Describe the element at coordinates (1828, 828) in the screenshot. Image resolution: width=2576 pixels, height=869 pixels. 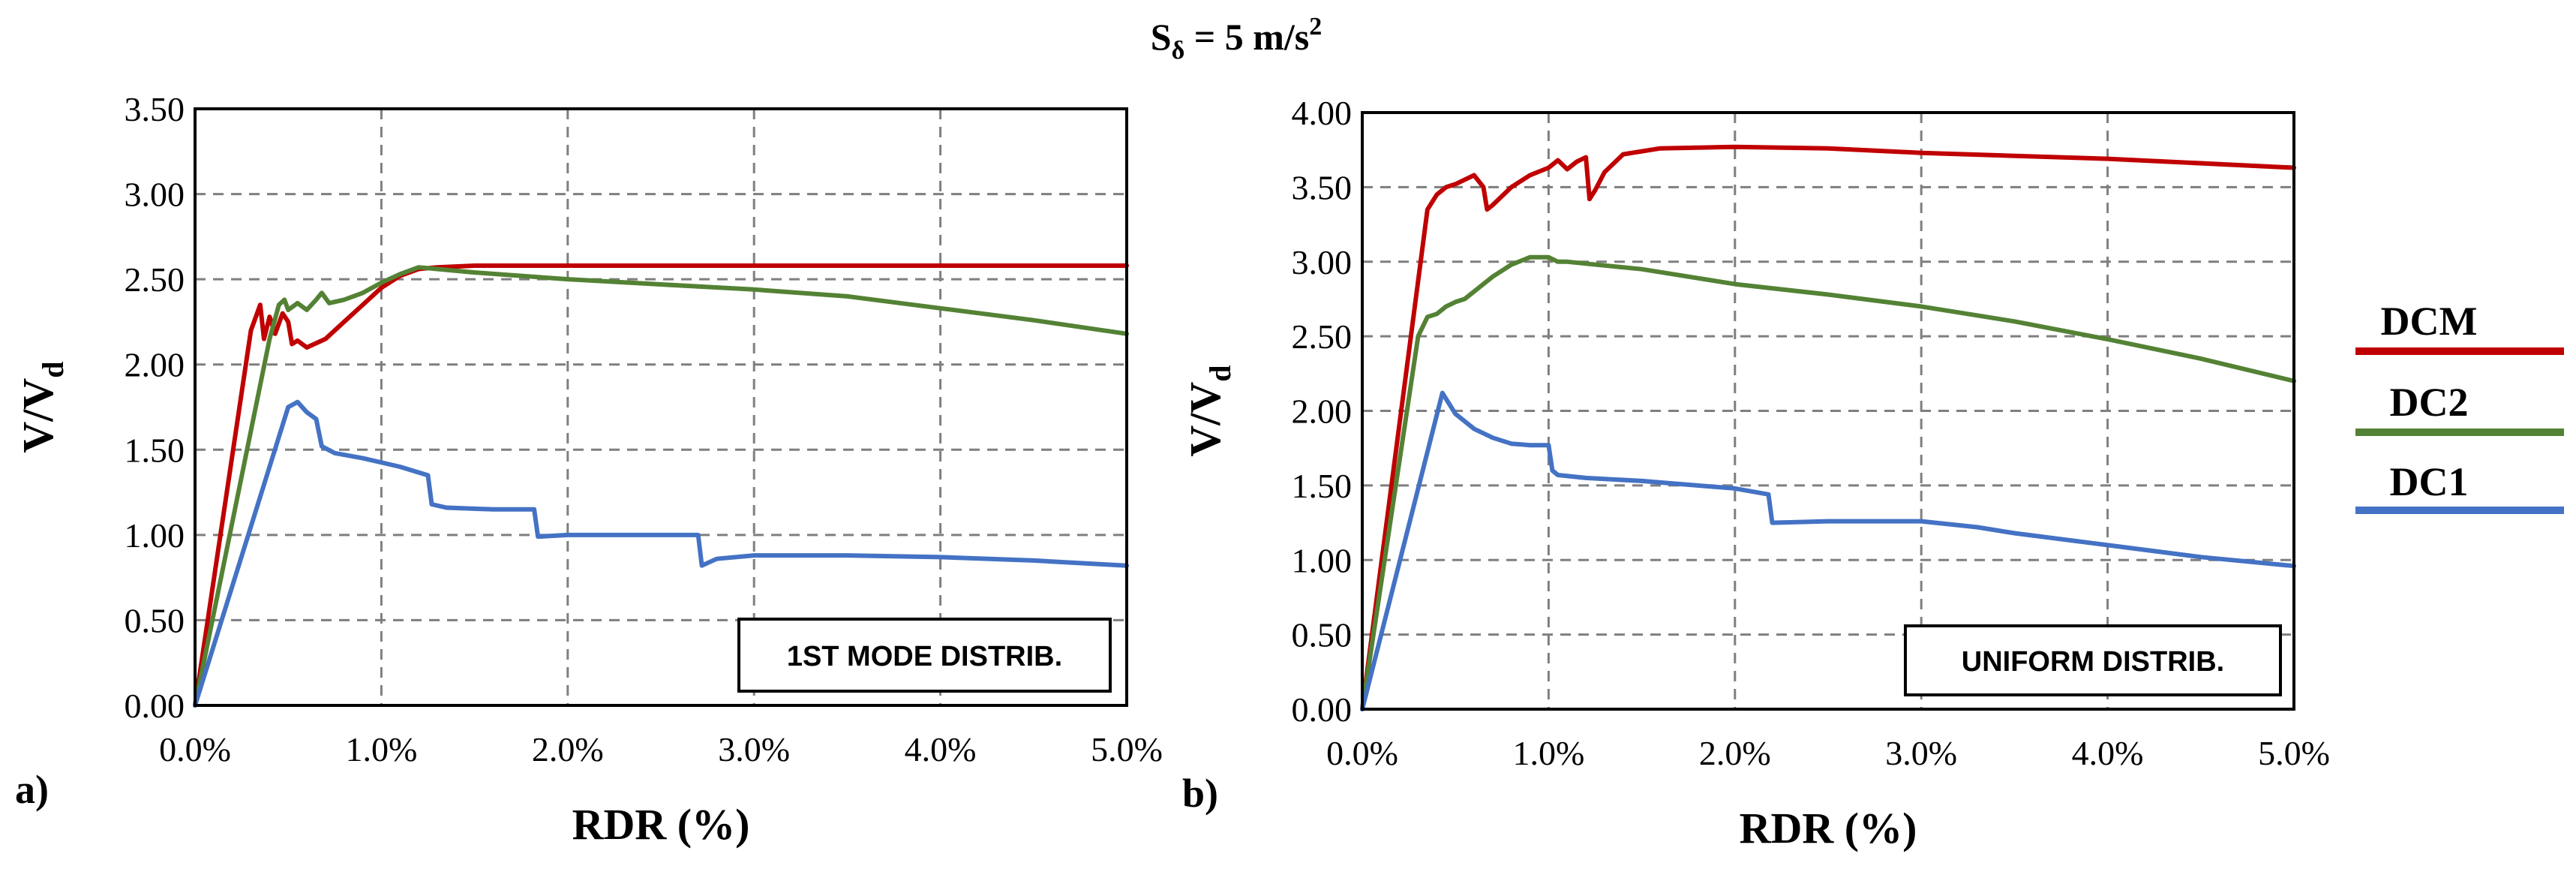
I see `x-axis-title-b: RDR (%)` at that location.